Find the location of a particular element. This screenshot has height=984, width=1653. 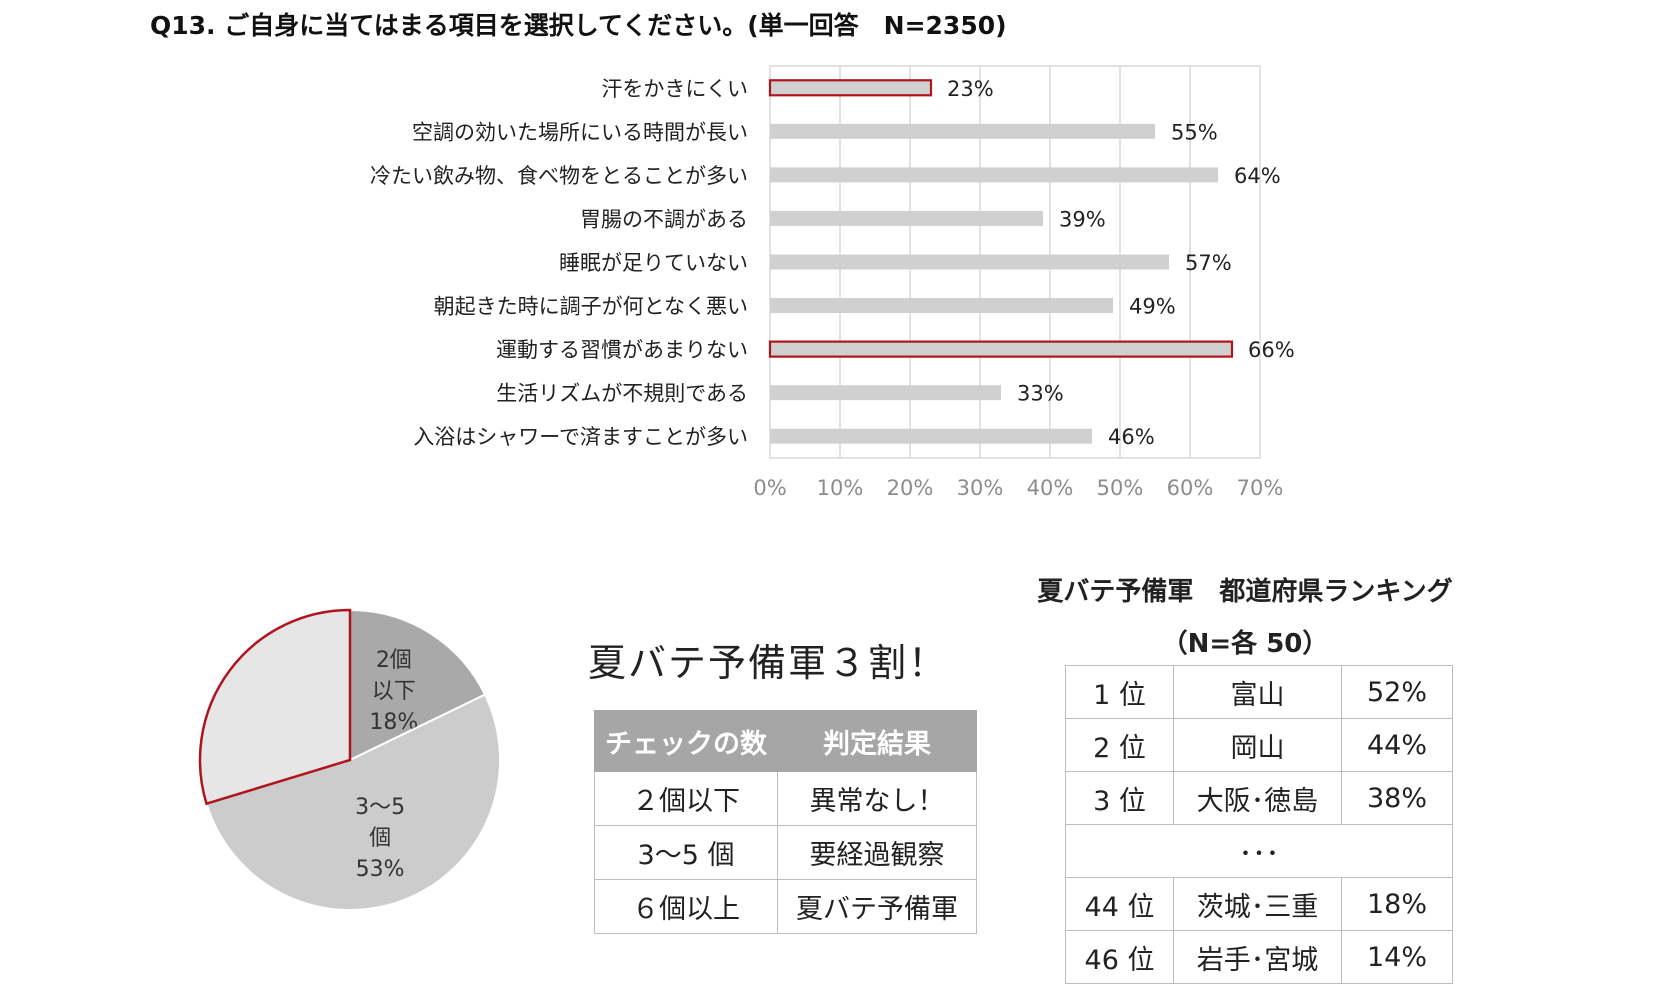

table-header-row: チェックの数 判定結果 is located at coordinates (785, 741).